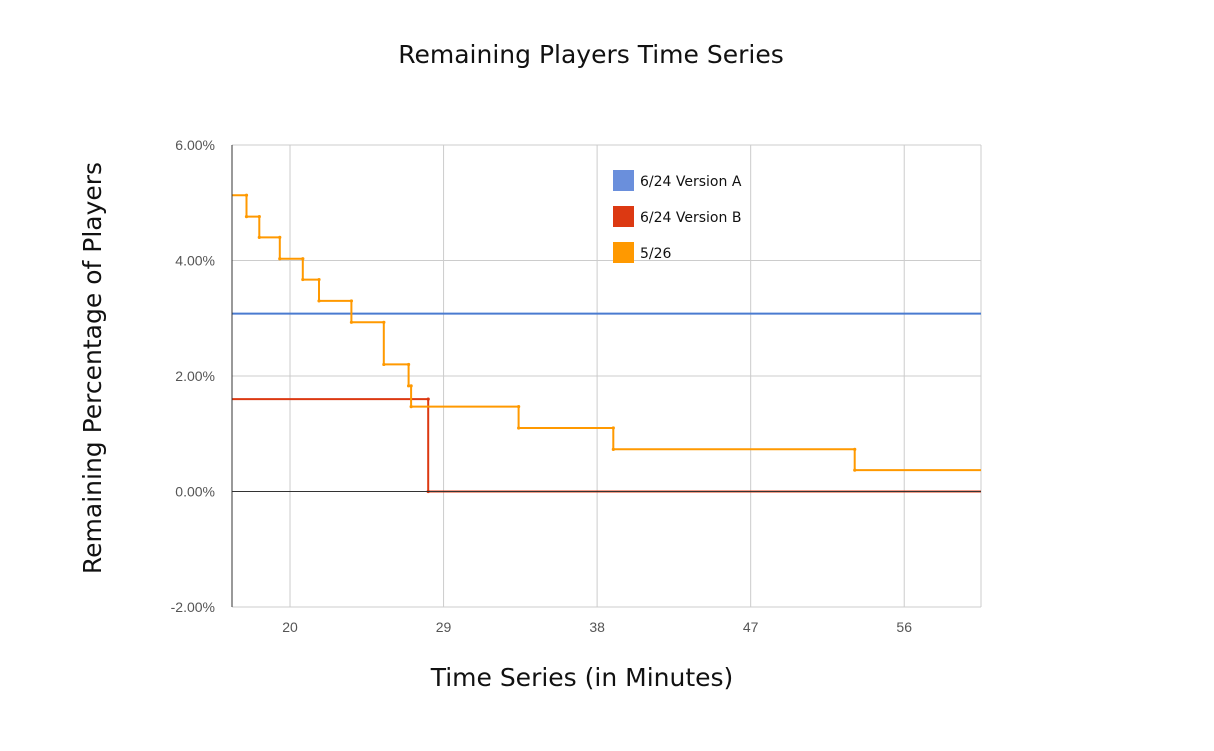  What do you see at coordinates (582, 677) in the screenshot?
I see `x-axis-title: Time Series (in Minutes)` at bounding box center [582, 677].